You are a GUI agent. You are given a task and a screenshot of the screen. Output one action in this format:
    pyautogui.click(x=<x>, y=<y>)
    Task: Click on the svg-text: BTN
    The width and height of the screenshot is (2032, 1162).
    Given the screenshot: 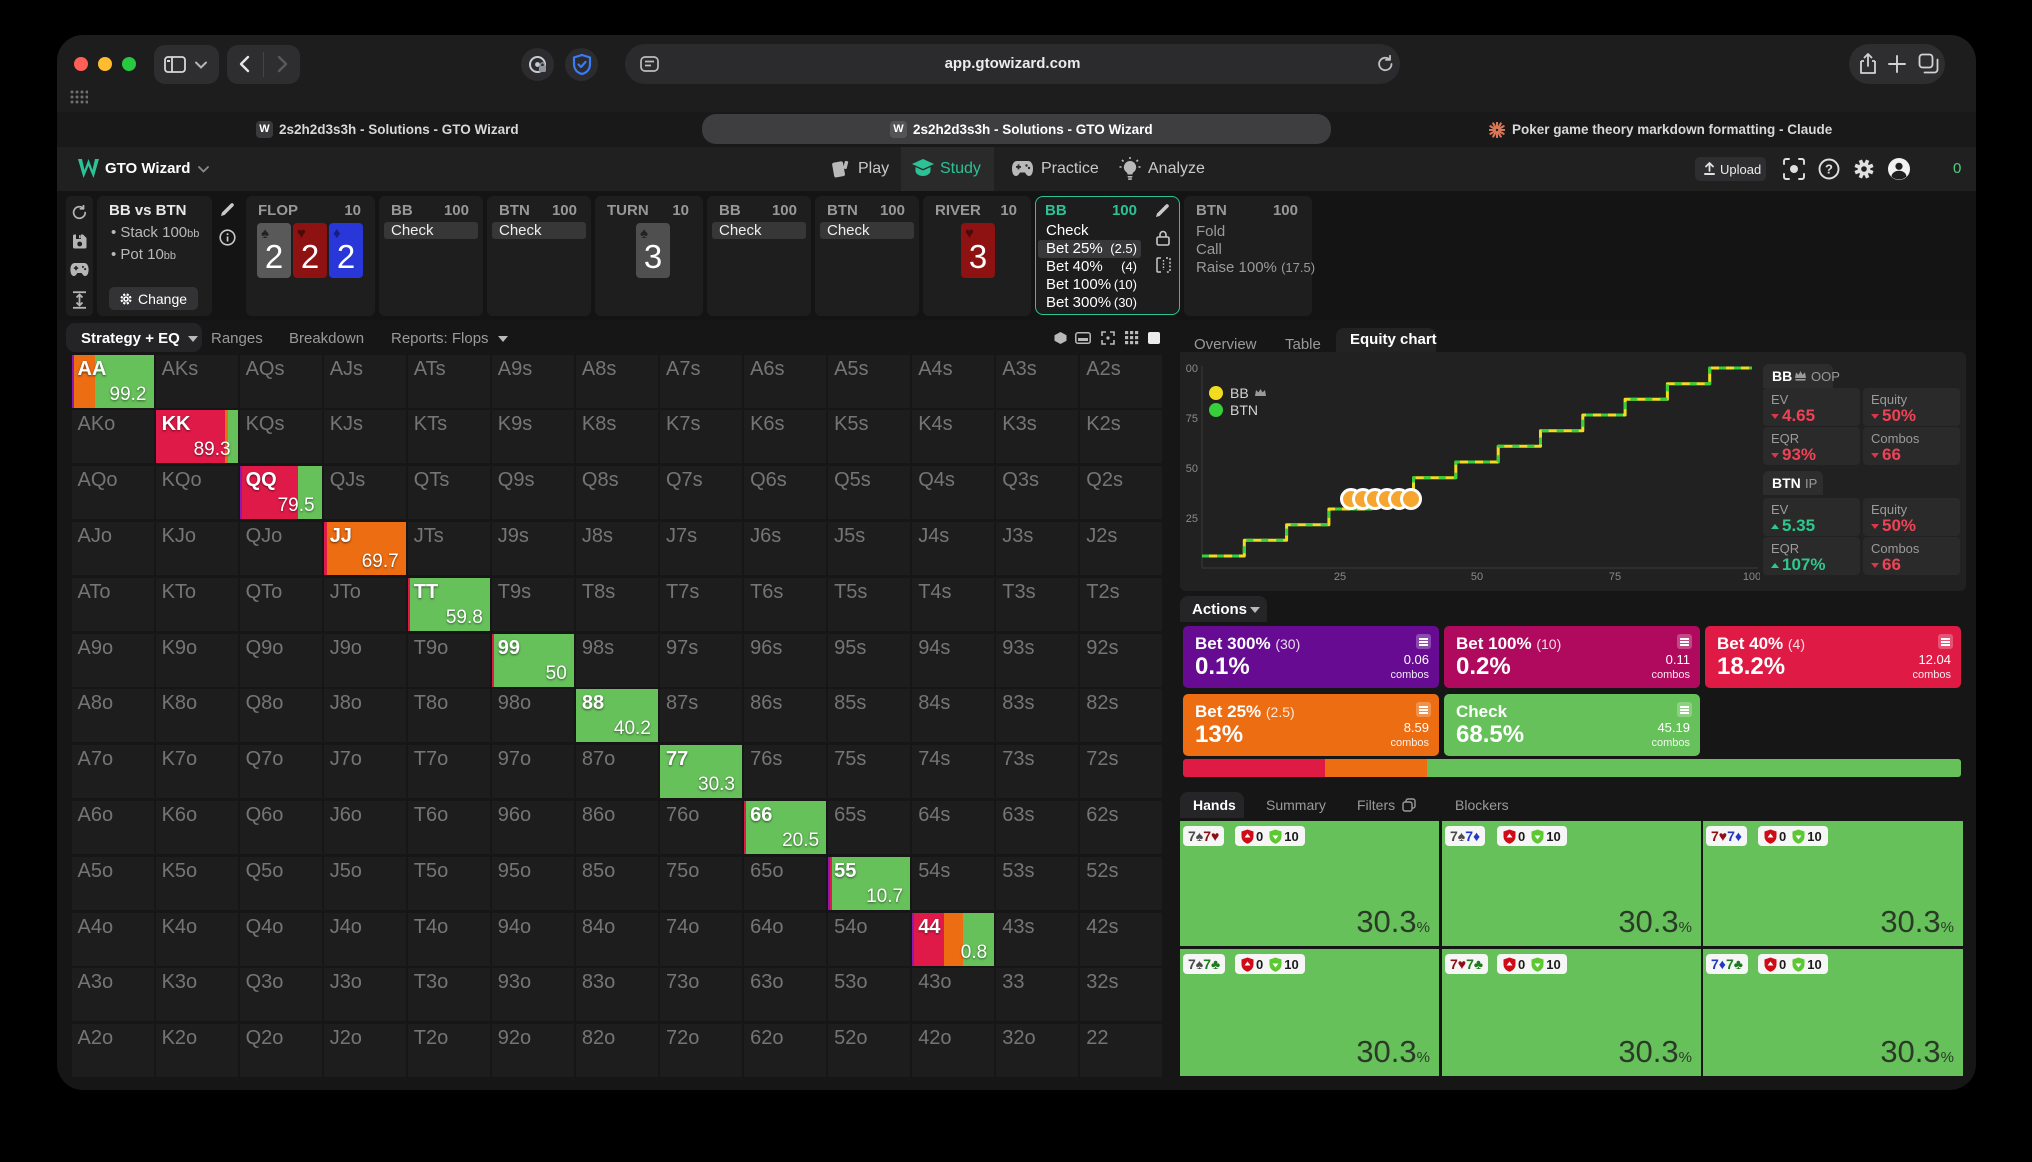 What is the action you would take?
    pyautogui.click(x=1244, y=410)
    